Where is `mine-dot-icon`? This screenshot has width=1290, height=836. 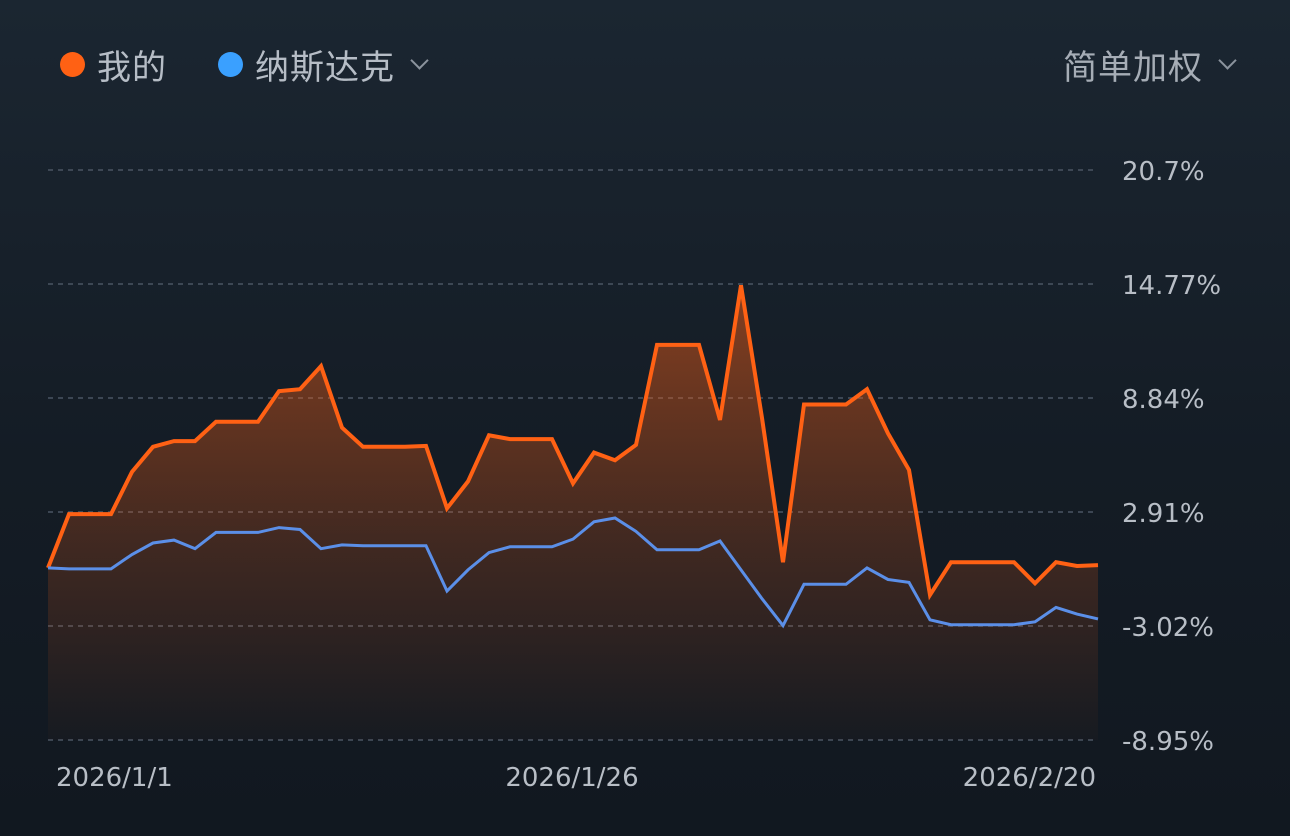
mine-dot-icon is located at coordinates (72, 64).